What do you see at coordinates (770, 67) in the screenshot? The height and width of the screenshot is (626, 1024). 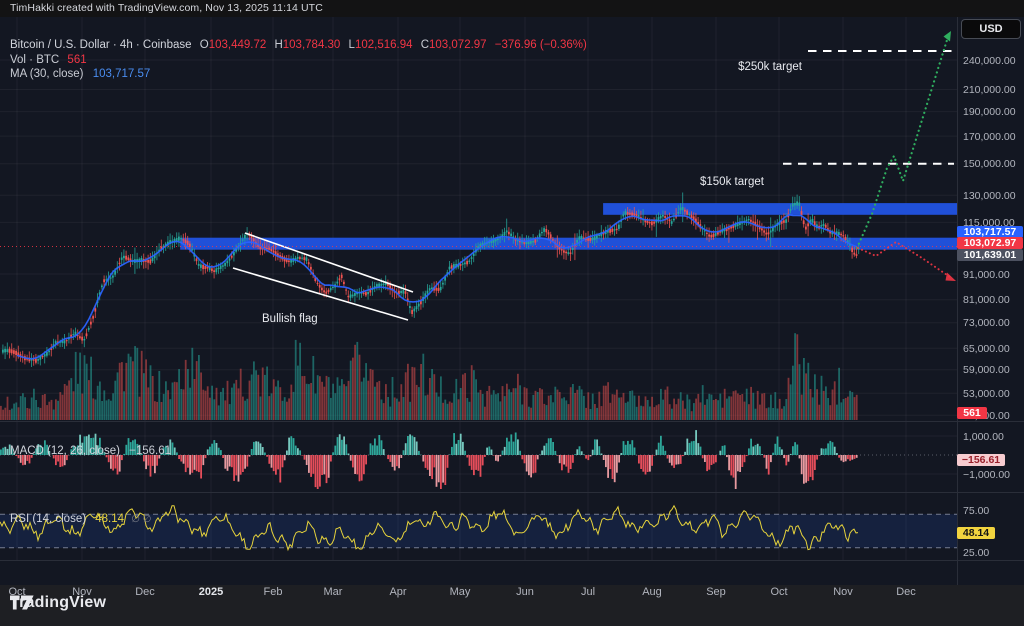 I see `target-250k-label: $250k target` at bounding box center [770, 67].